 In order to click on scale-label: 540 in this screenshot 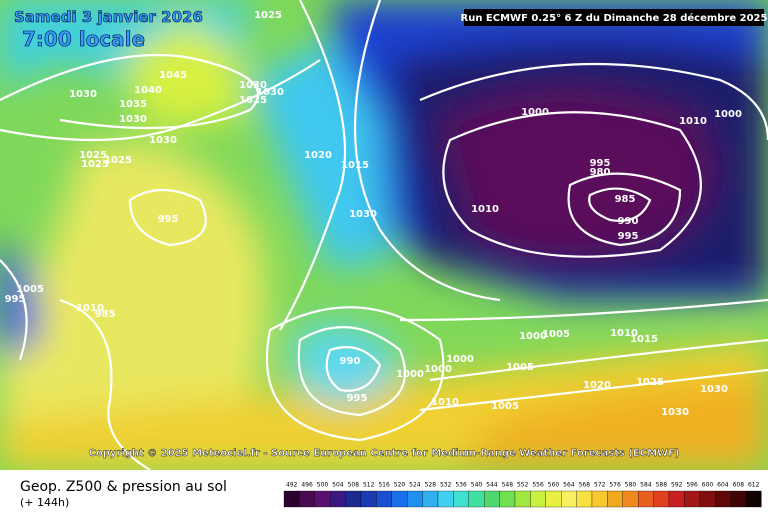, I will do `click(477, 485)`.